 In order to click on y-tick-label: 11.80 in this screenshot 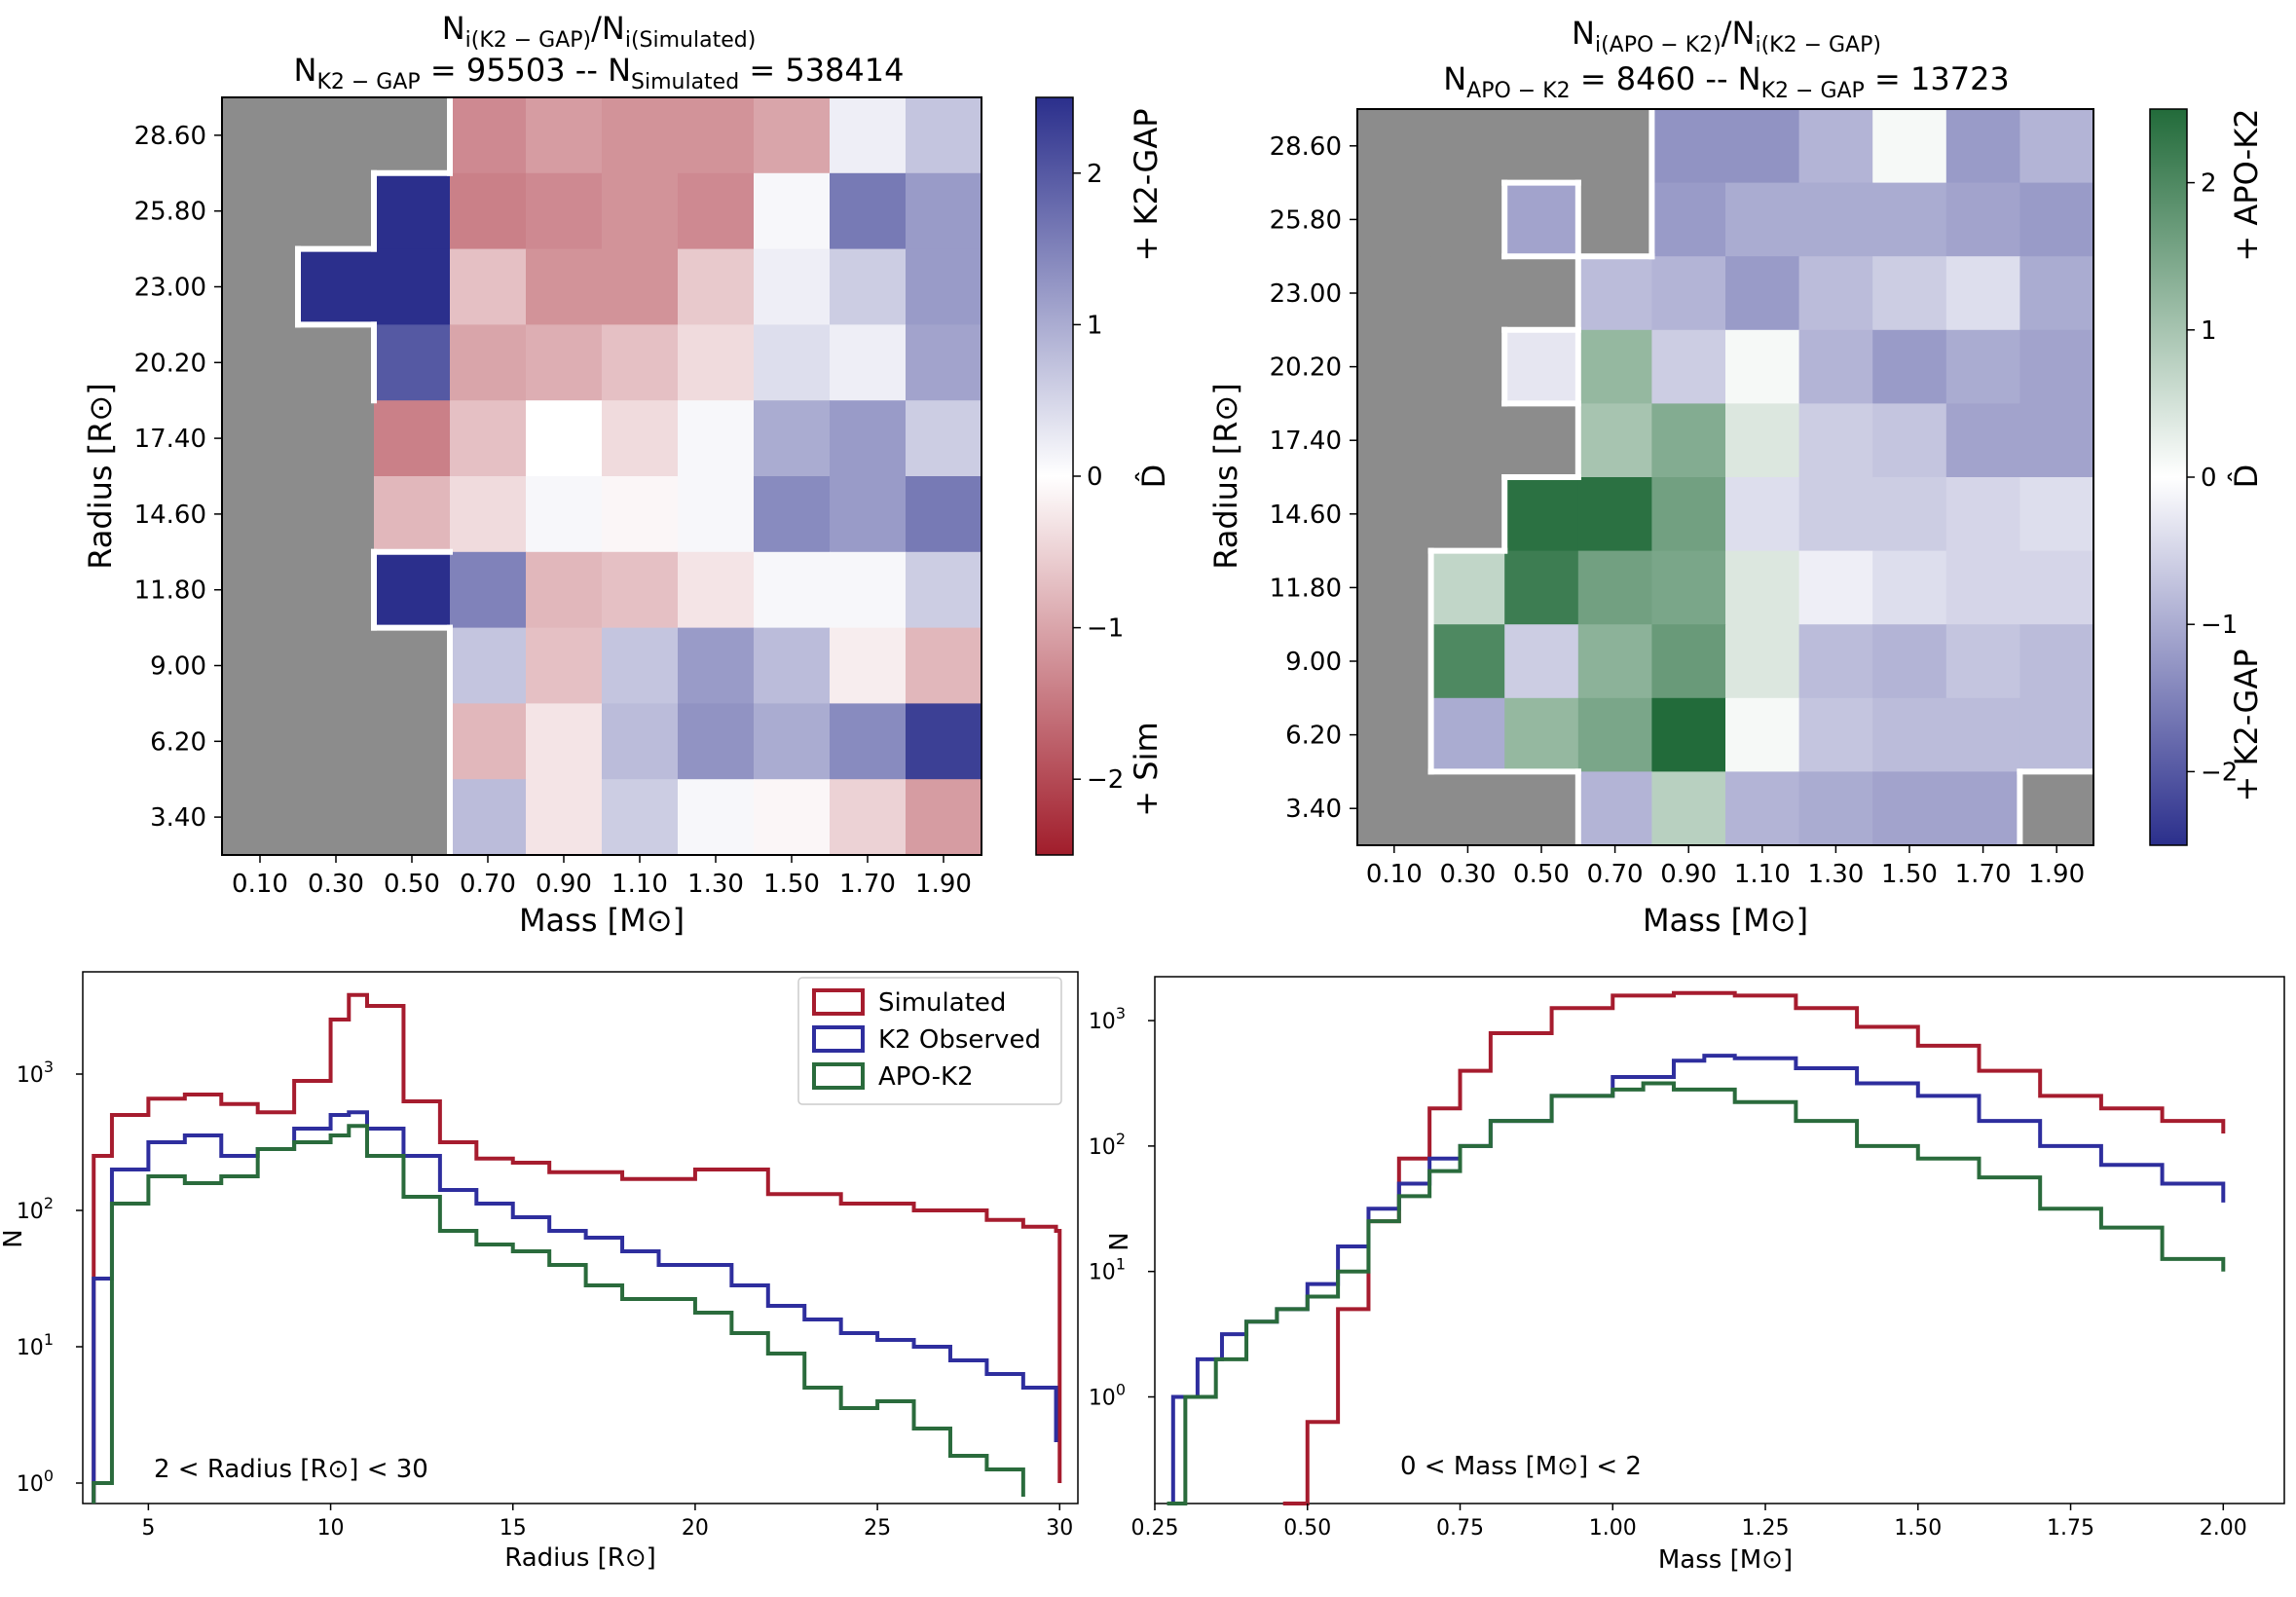, I will do `click(1306, 588)`.